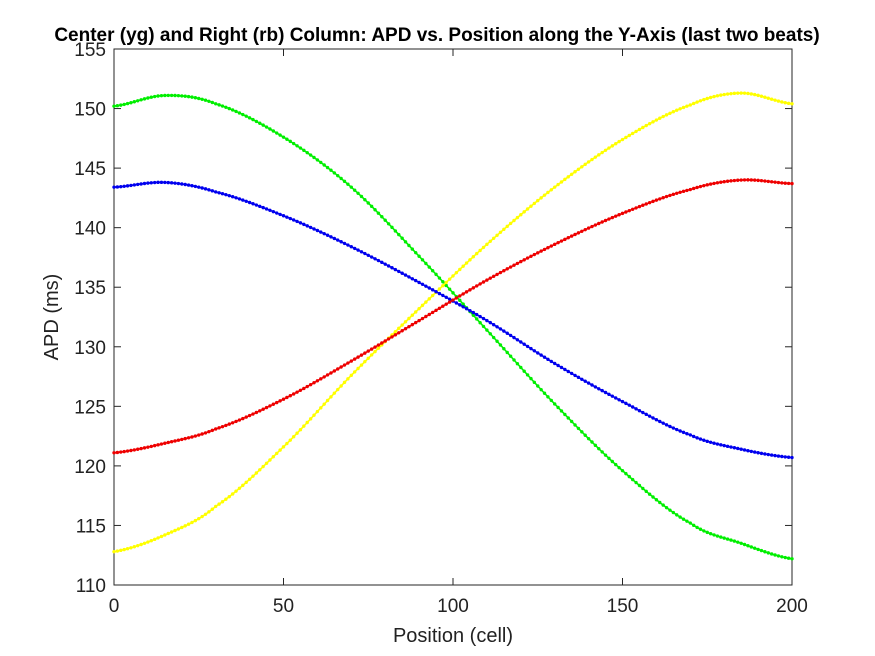  I want to click on x-tick-label: 100, so click(453, 606).